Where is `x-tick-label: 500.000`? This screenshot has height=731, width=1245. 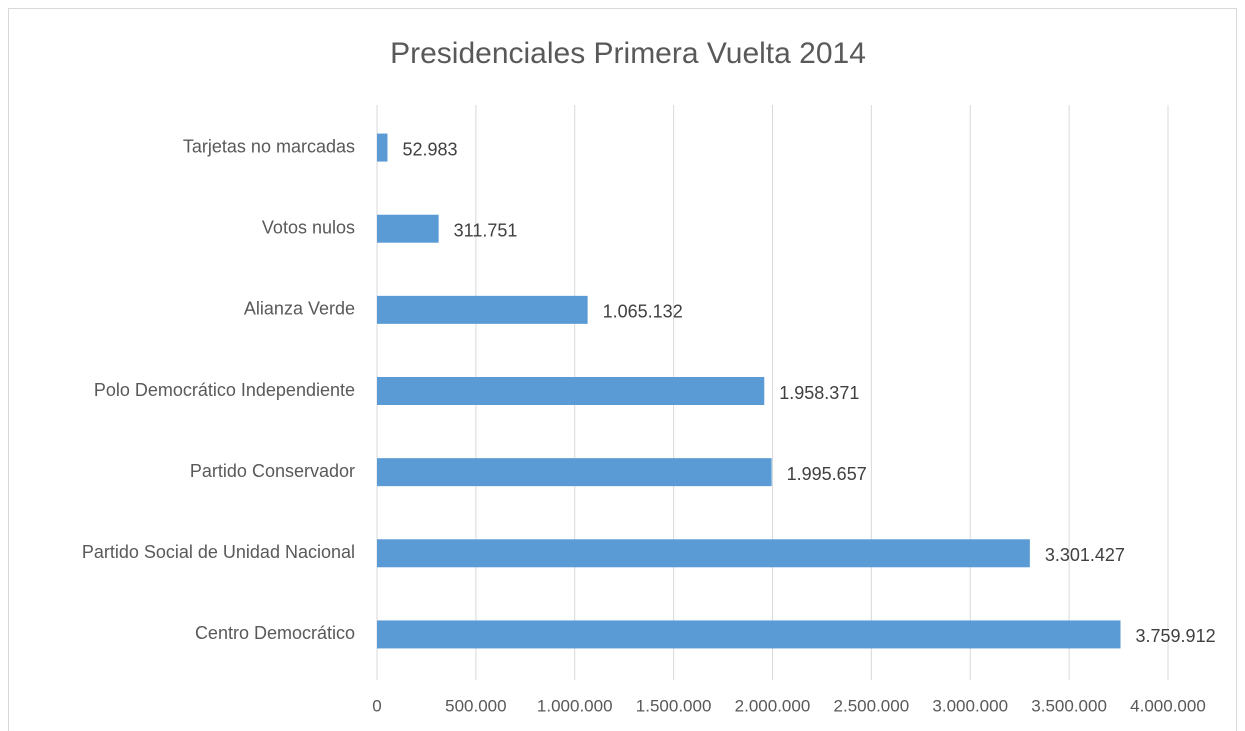 x-tick-label: 500.000 is located at coordinates (475, 705).